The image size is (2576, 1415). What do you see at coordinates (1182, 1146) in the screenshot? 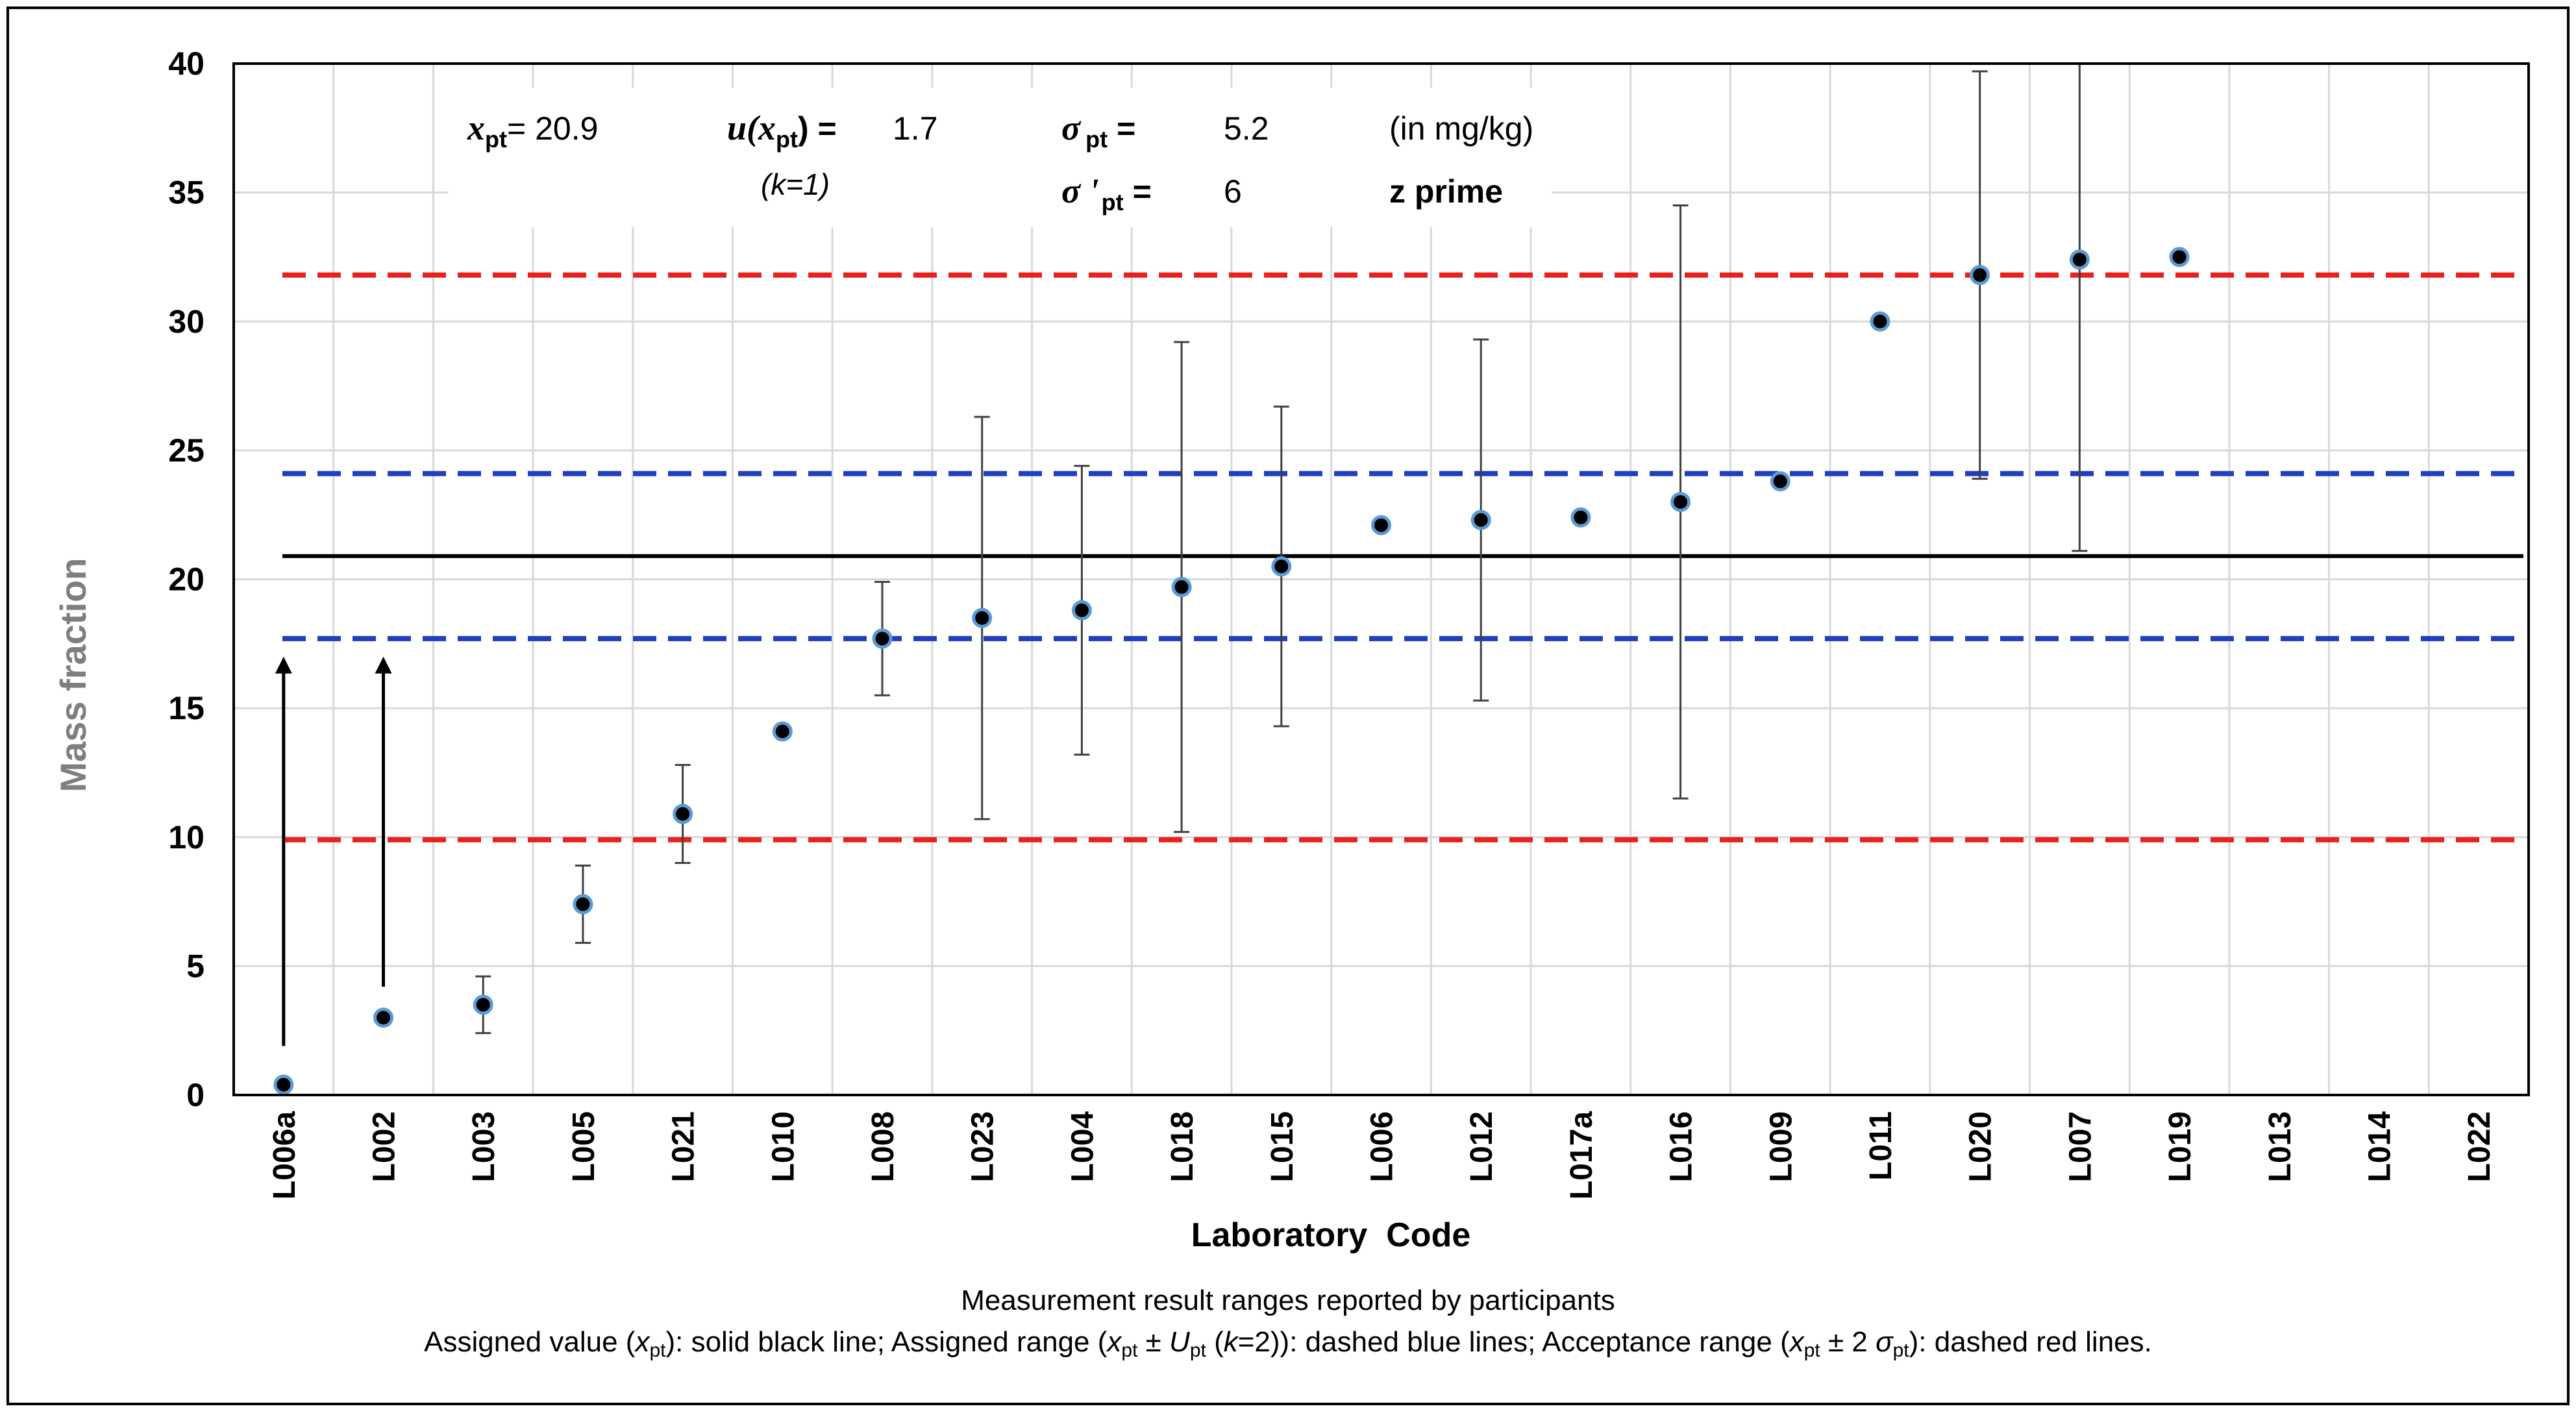
I see `x-tick-label: L018` at bounding box center [1182, 1146].